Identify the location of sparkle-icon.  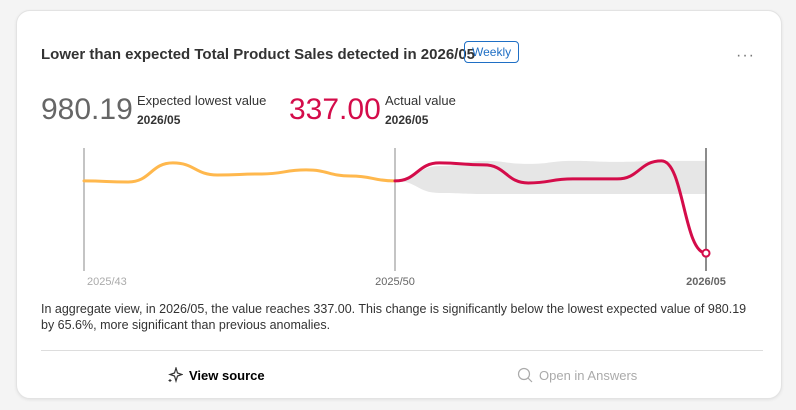
(175, 375).